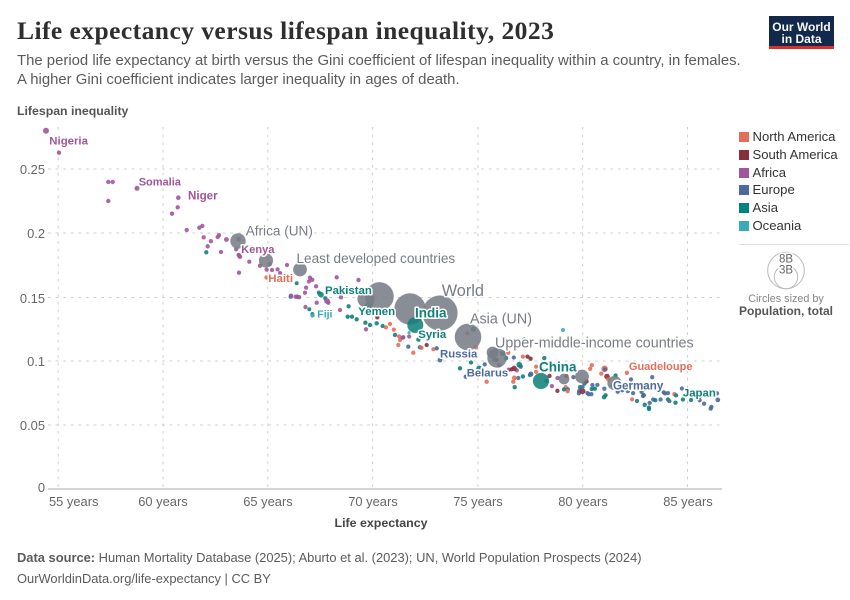 The height and width of the screenshot is (600, 850). I want to click on svg-text: Germany, so click(638, 386).